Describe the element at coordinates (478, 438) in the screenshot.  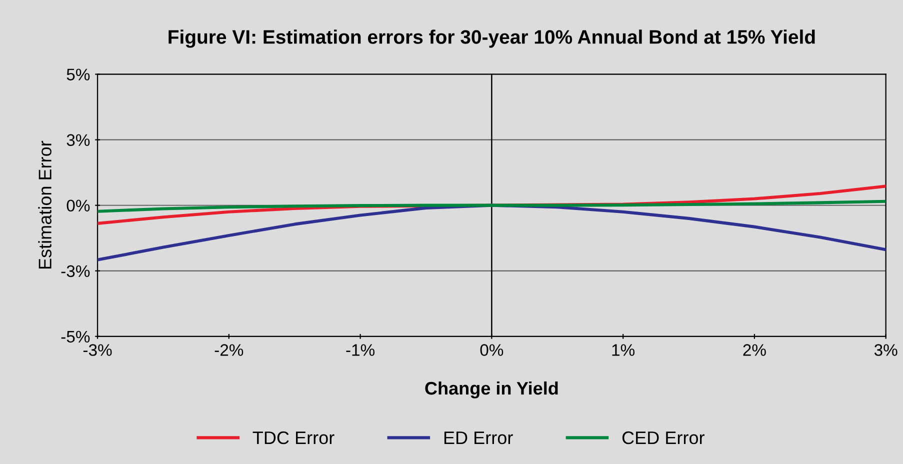
I see `legend-label: ED Error` at that location.